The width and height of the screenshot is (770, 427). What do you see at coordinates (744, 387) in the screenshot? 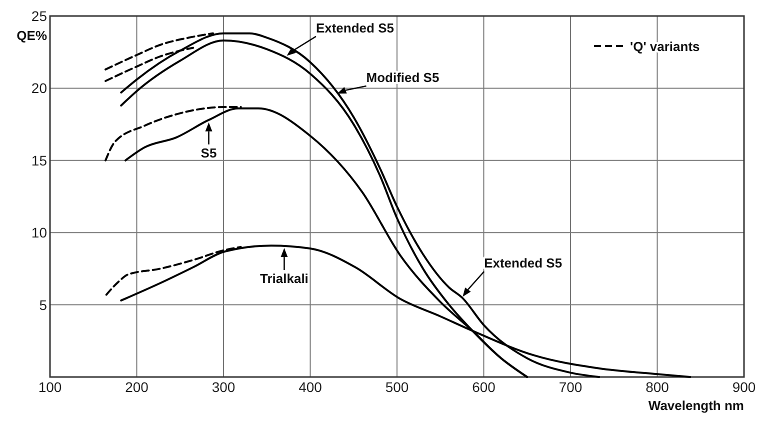
I see `x-tick-label: 900` at bounding box center [744, 387].